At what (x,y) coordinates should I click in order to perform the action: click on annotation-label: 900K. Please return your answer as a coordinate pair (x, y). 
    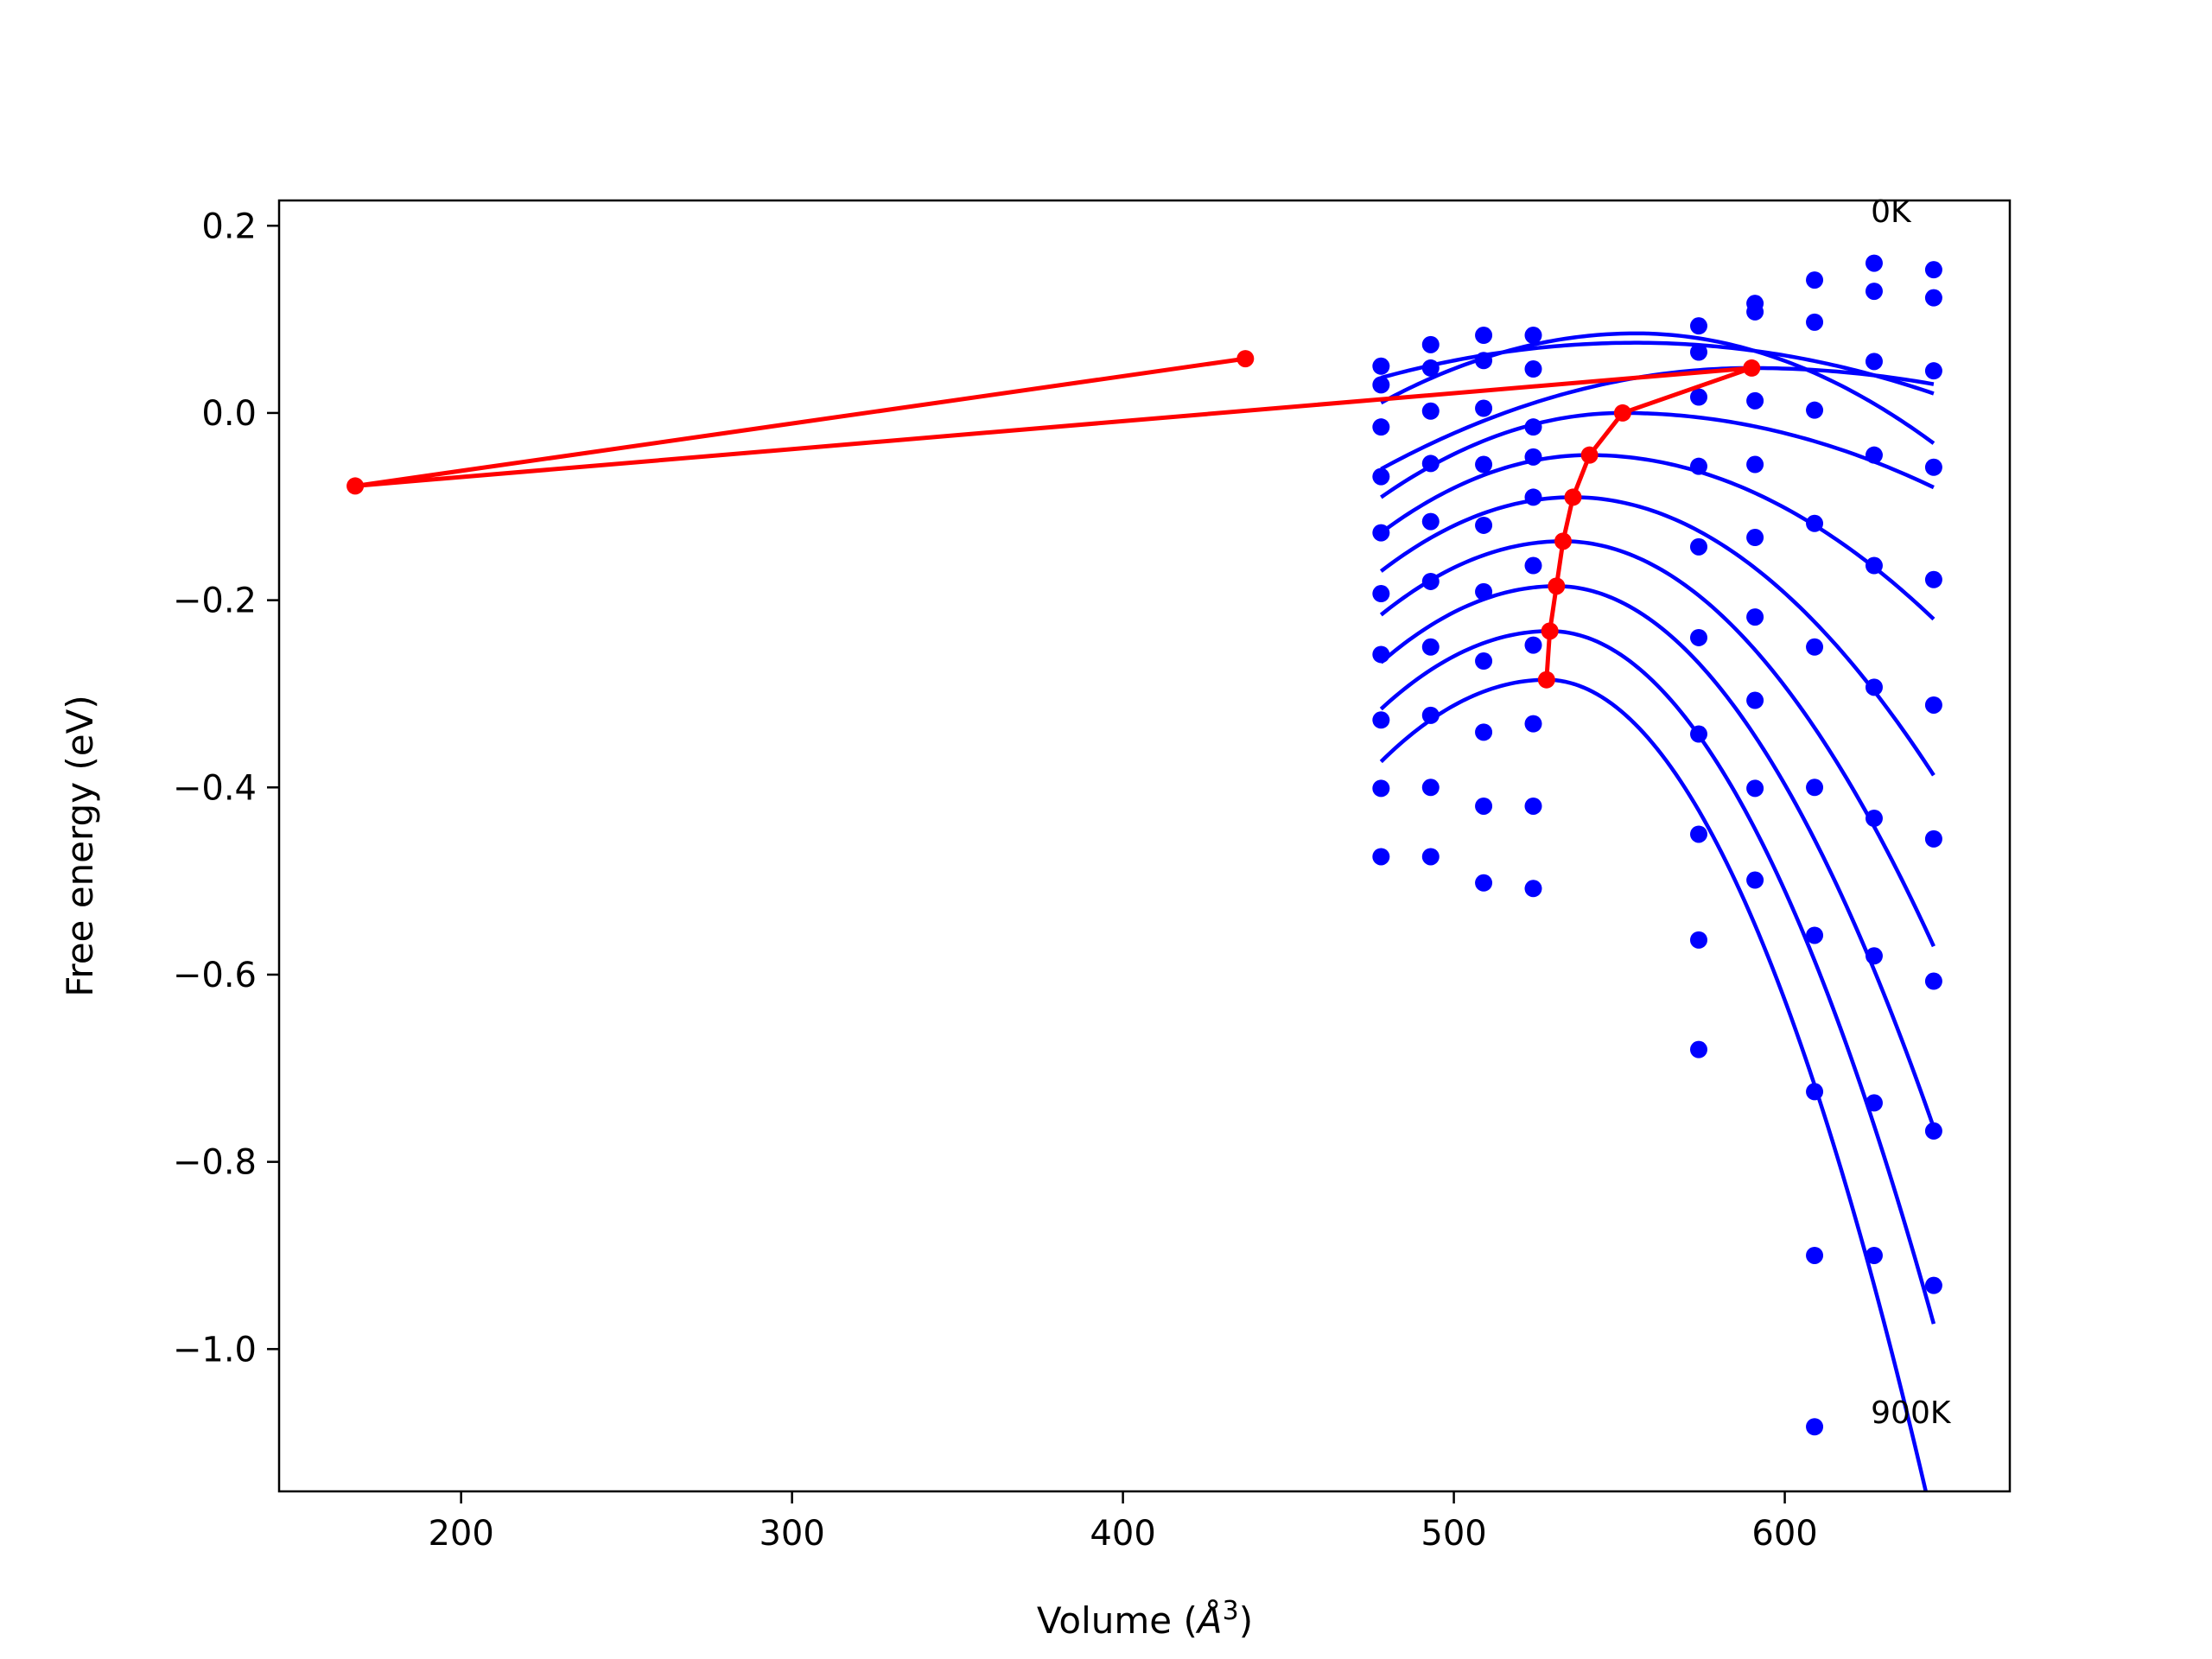
    Looking at the image, I should click on (1911, 1413).